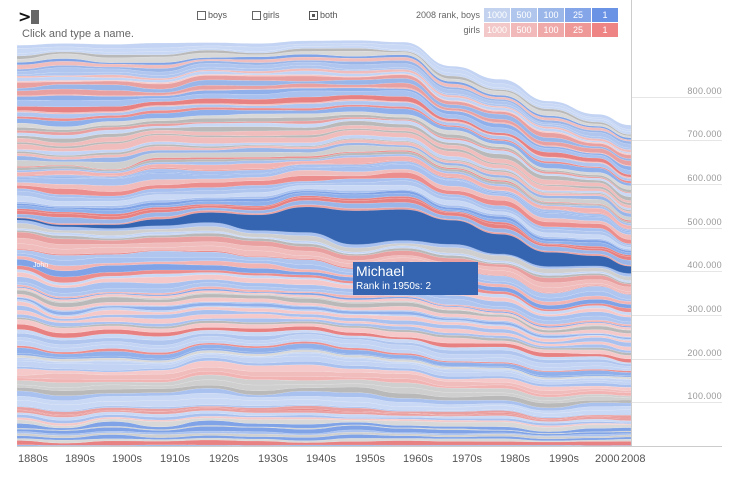 This screenshot has height=478, width=730. What do you see at coordinates (551, 15) in the screenshot?
I see `rank-cell-boys: 100` at bounding box center [551, 15].